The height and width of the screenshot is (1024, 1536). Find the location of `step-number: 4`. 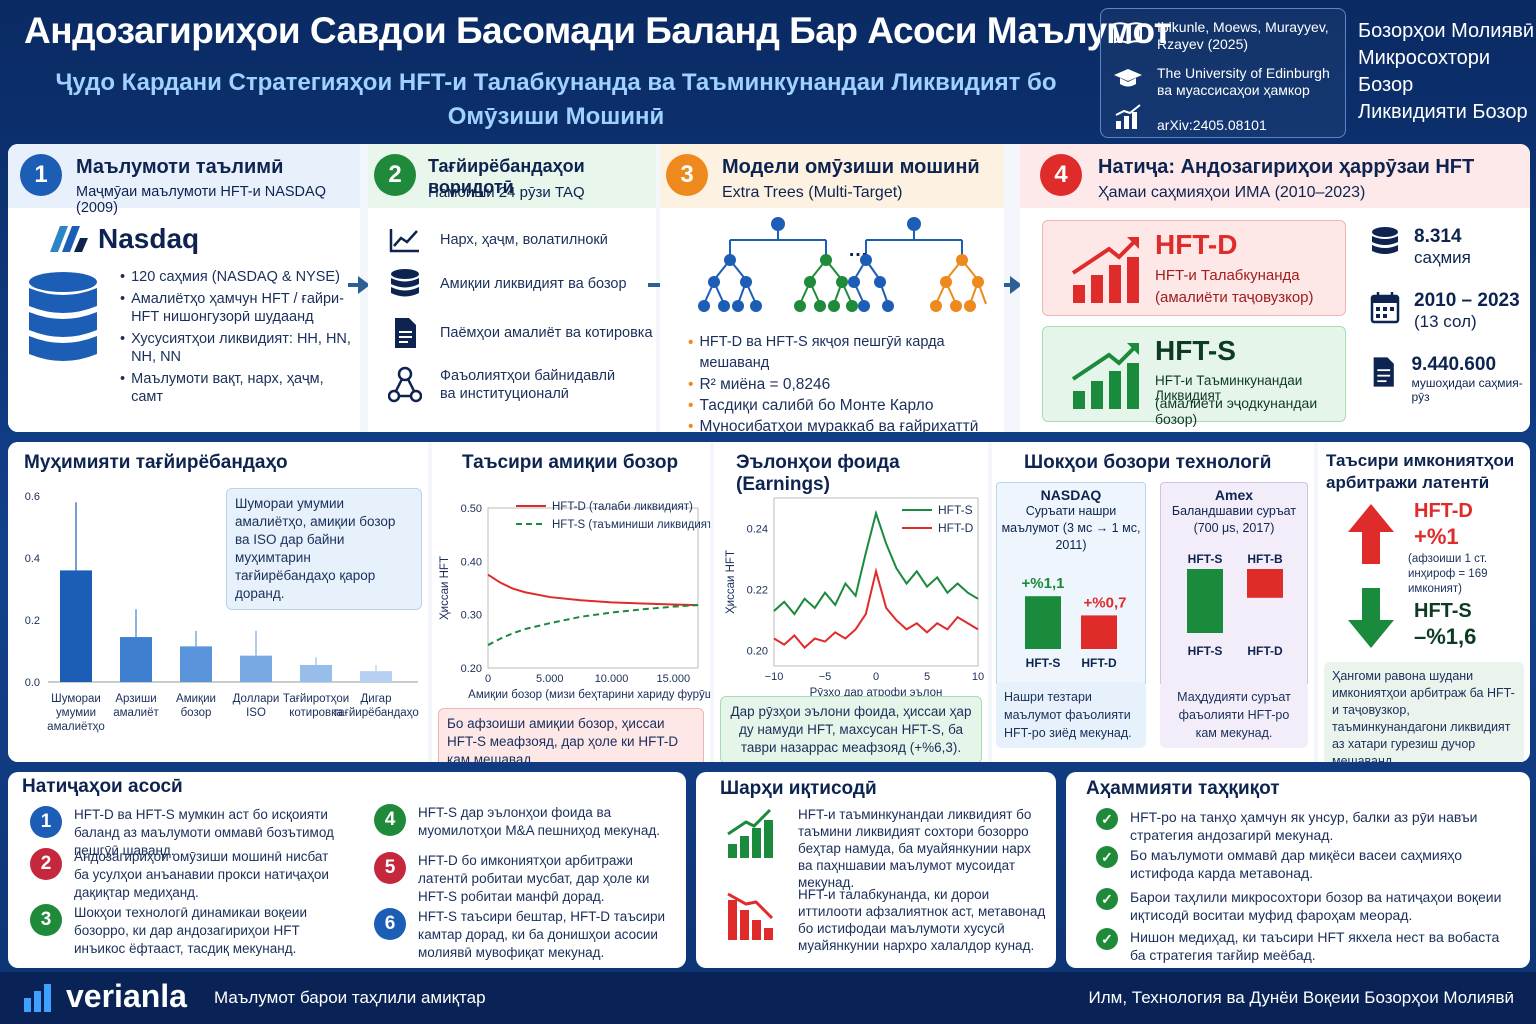

step-number: 4 is located at coordinates (1061, 175).